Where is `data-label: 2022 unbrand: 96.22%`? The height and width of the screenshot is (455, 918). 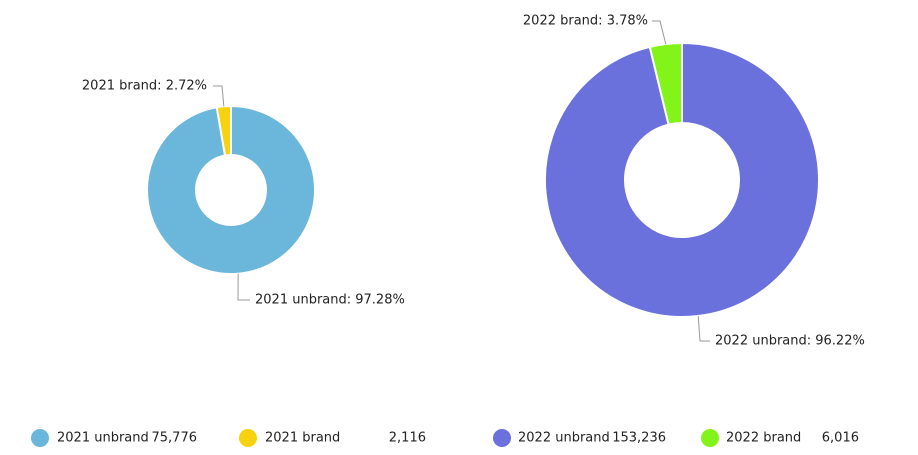
data-label: 2022 unbrand: 96.22% is located at coordinates (790, 341).